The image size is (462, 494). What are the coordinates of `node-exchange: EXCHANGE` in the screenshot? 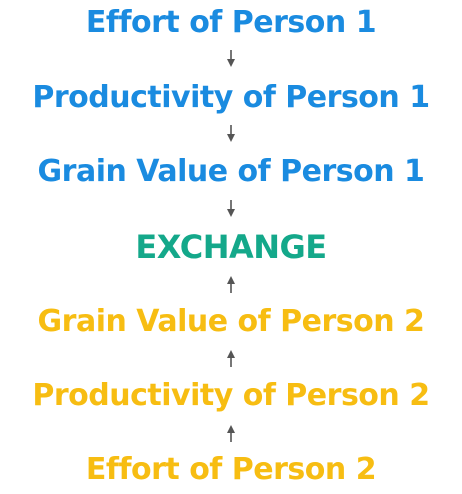 It's located at (231, 247).